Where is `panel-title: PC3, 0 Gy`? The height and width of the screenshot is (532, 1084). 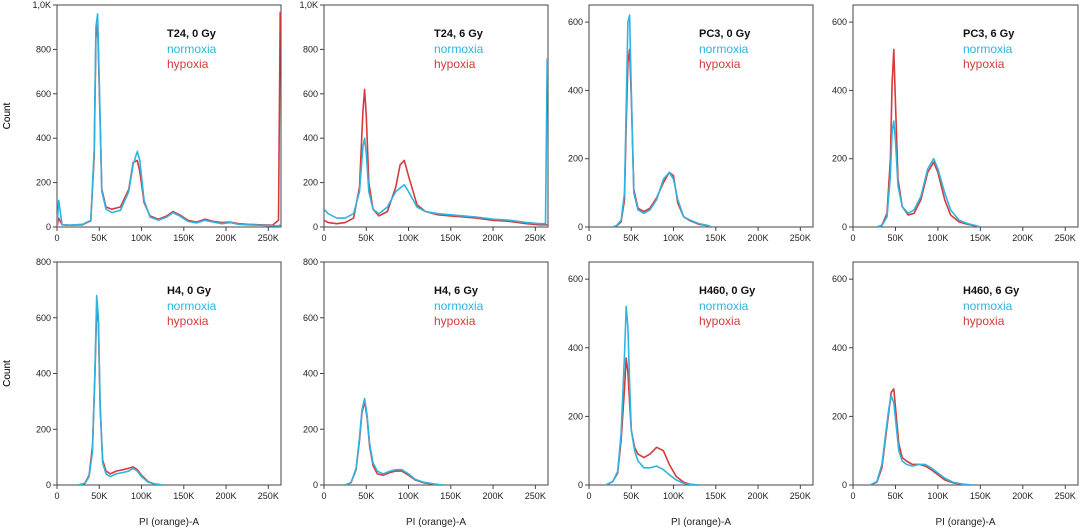
panel-title: PC3, 0 Gy is located at coordinates (725, 34).